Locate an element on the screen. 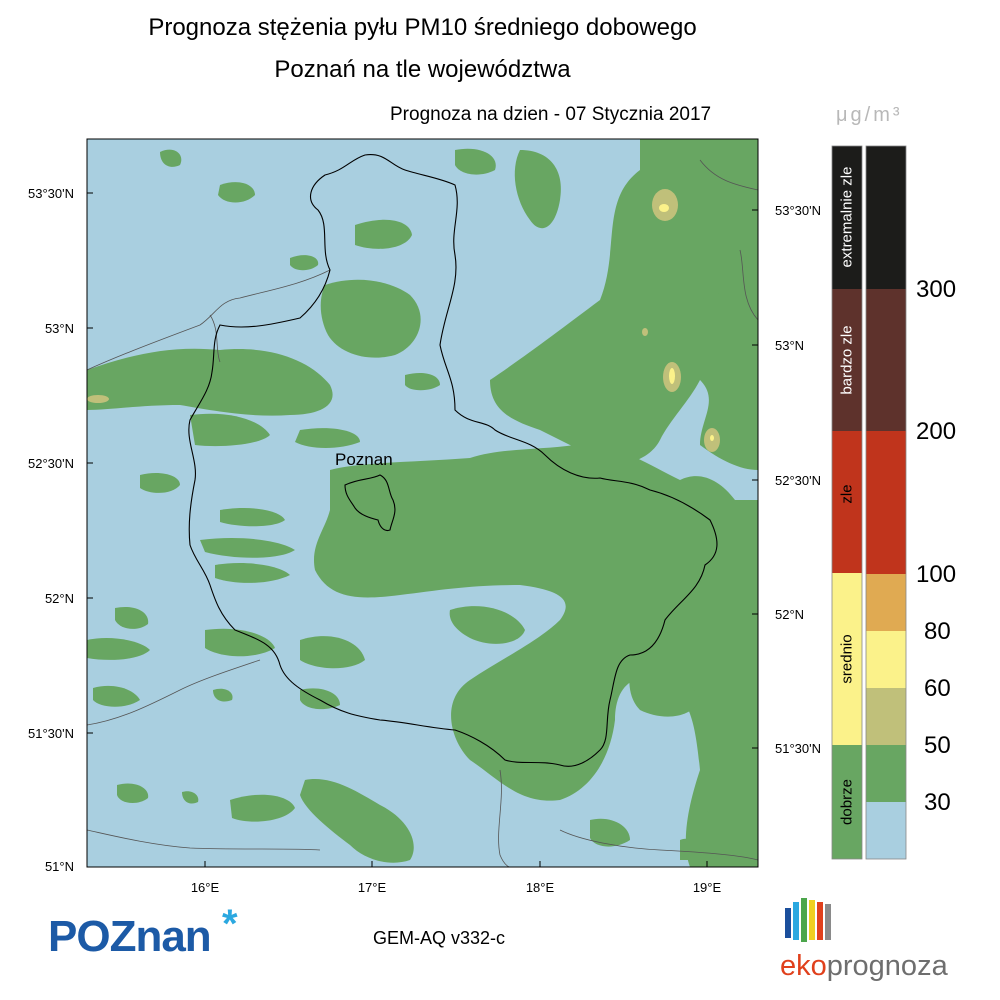 This screenshot has width=1000, height=1000. legend-cat-dobrze is located at coordinates (847, 802).